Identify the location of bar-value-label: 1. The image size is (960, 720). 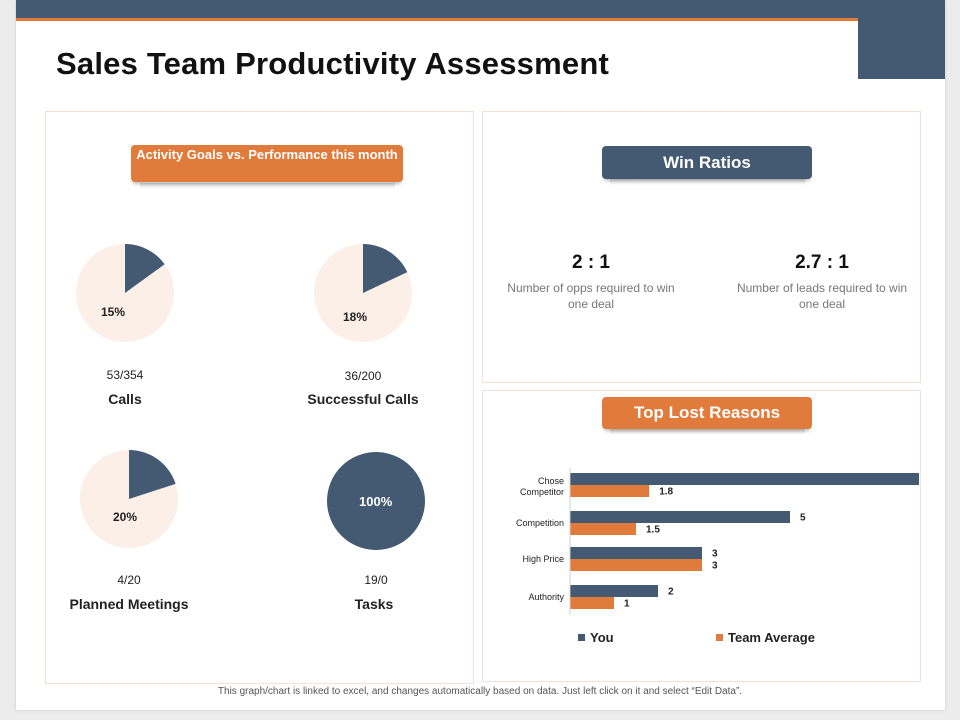
(627, 604).